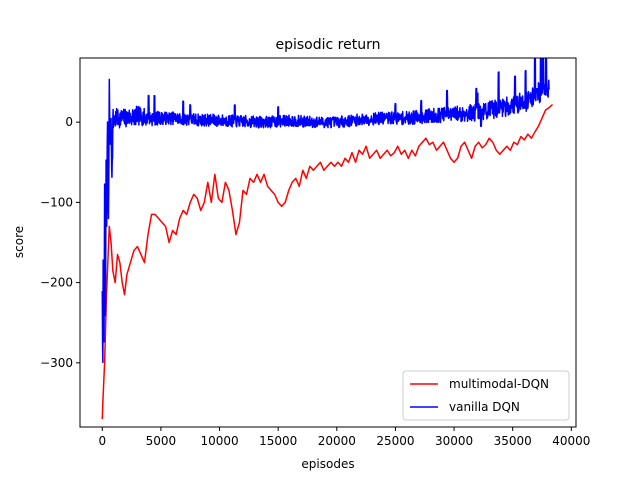 Image resolution: width=640 pixels, height=480 pixels. Describe the element at coordinates (513, 441) in the screenshot. I see `x-tick-label: 35000` at that location.